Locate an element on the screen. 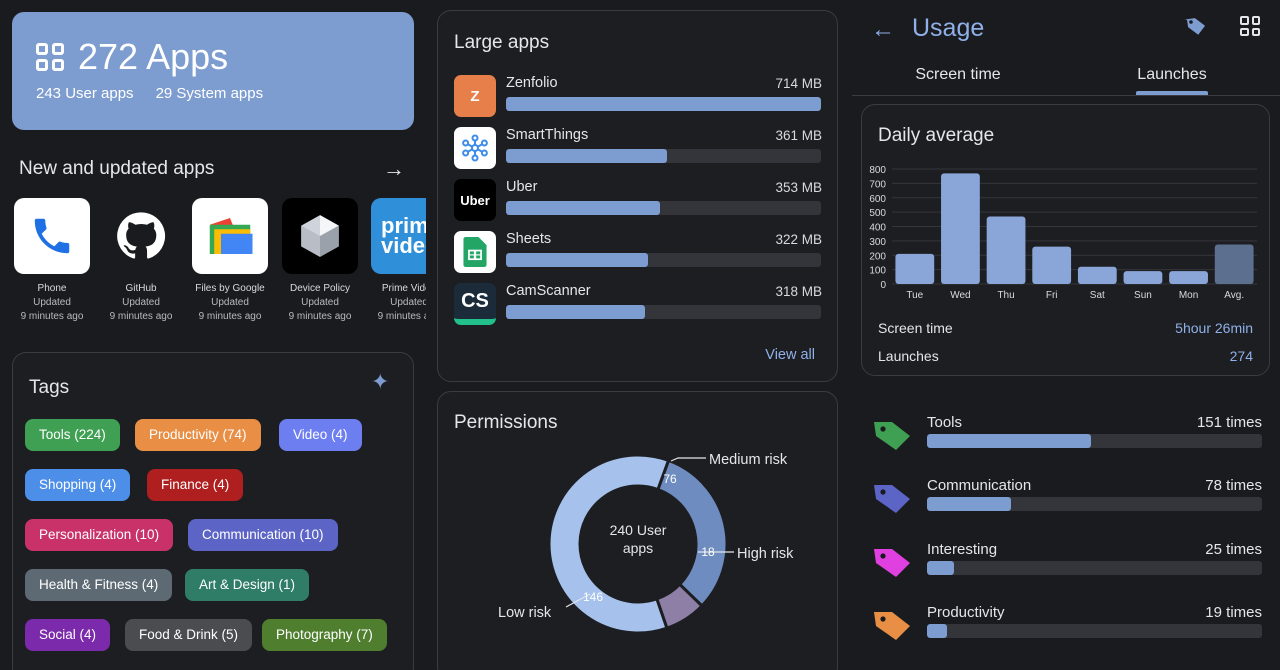  large-app-row: Sheets 322 MB is located at coordinates (638, 252).